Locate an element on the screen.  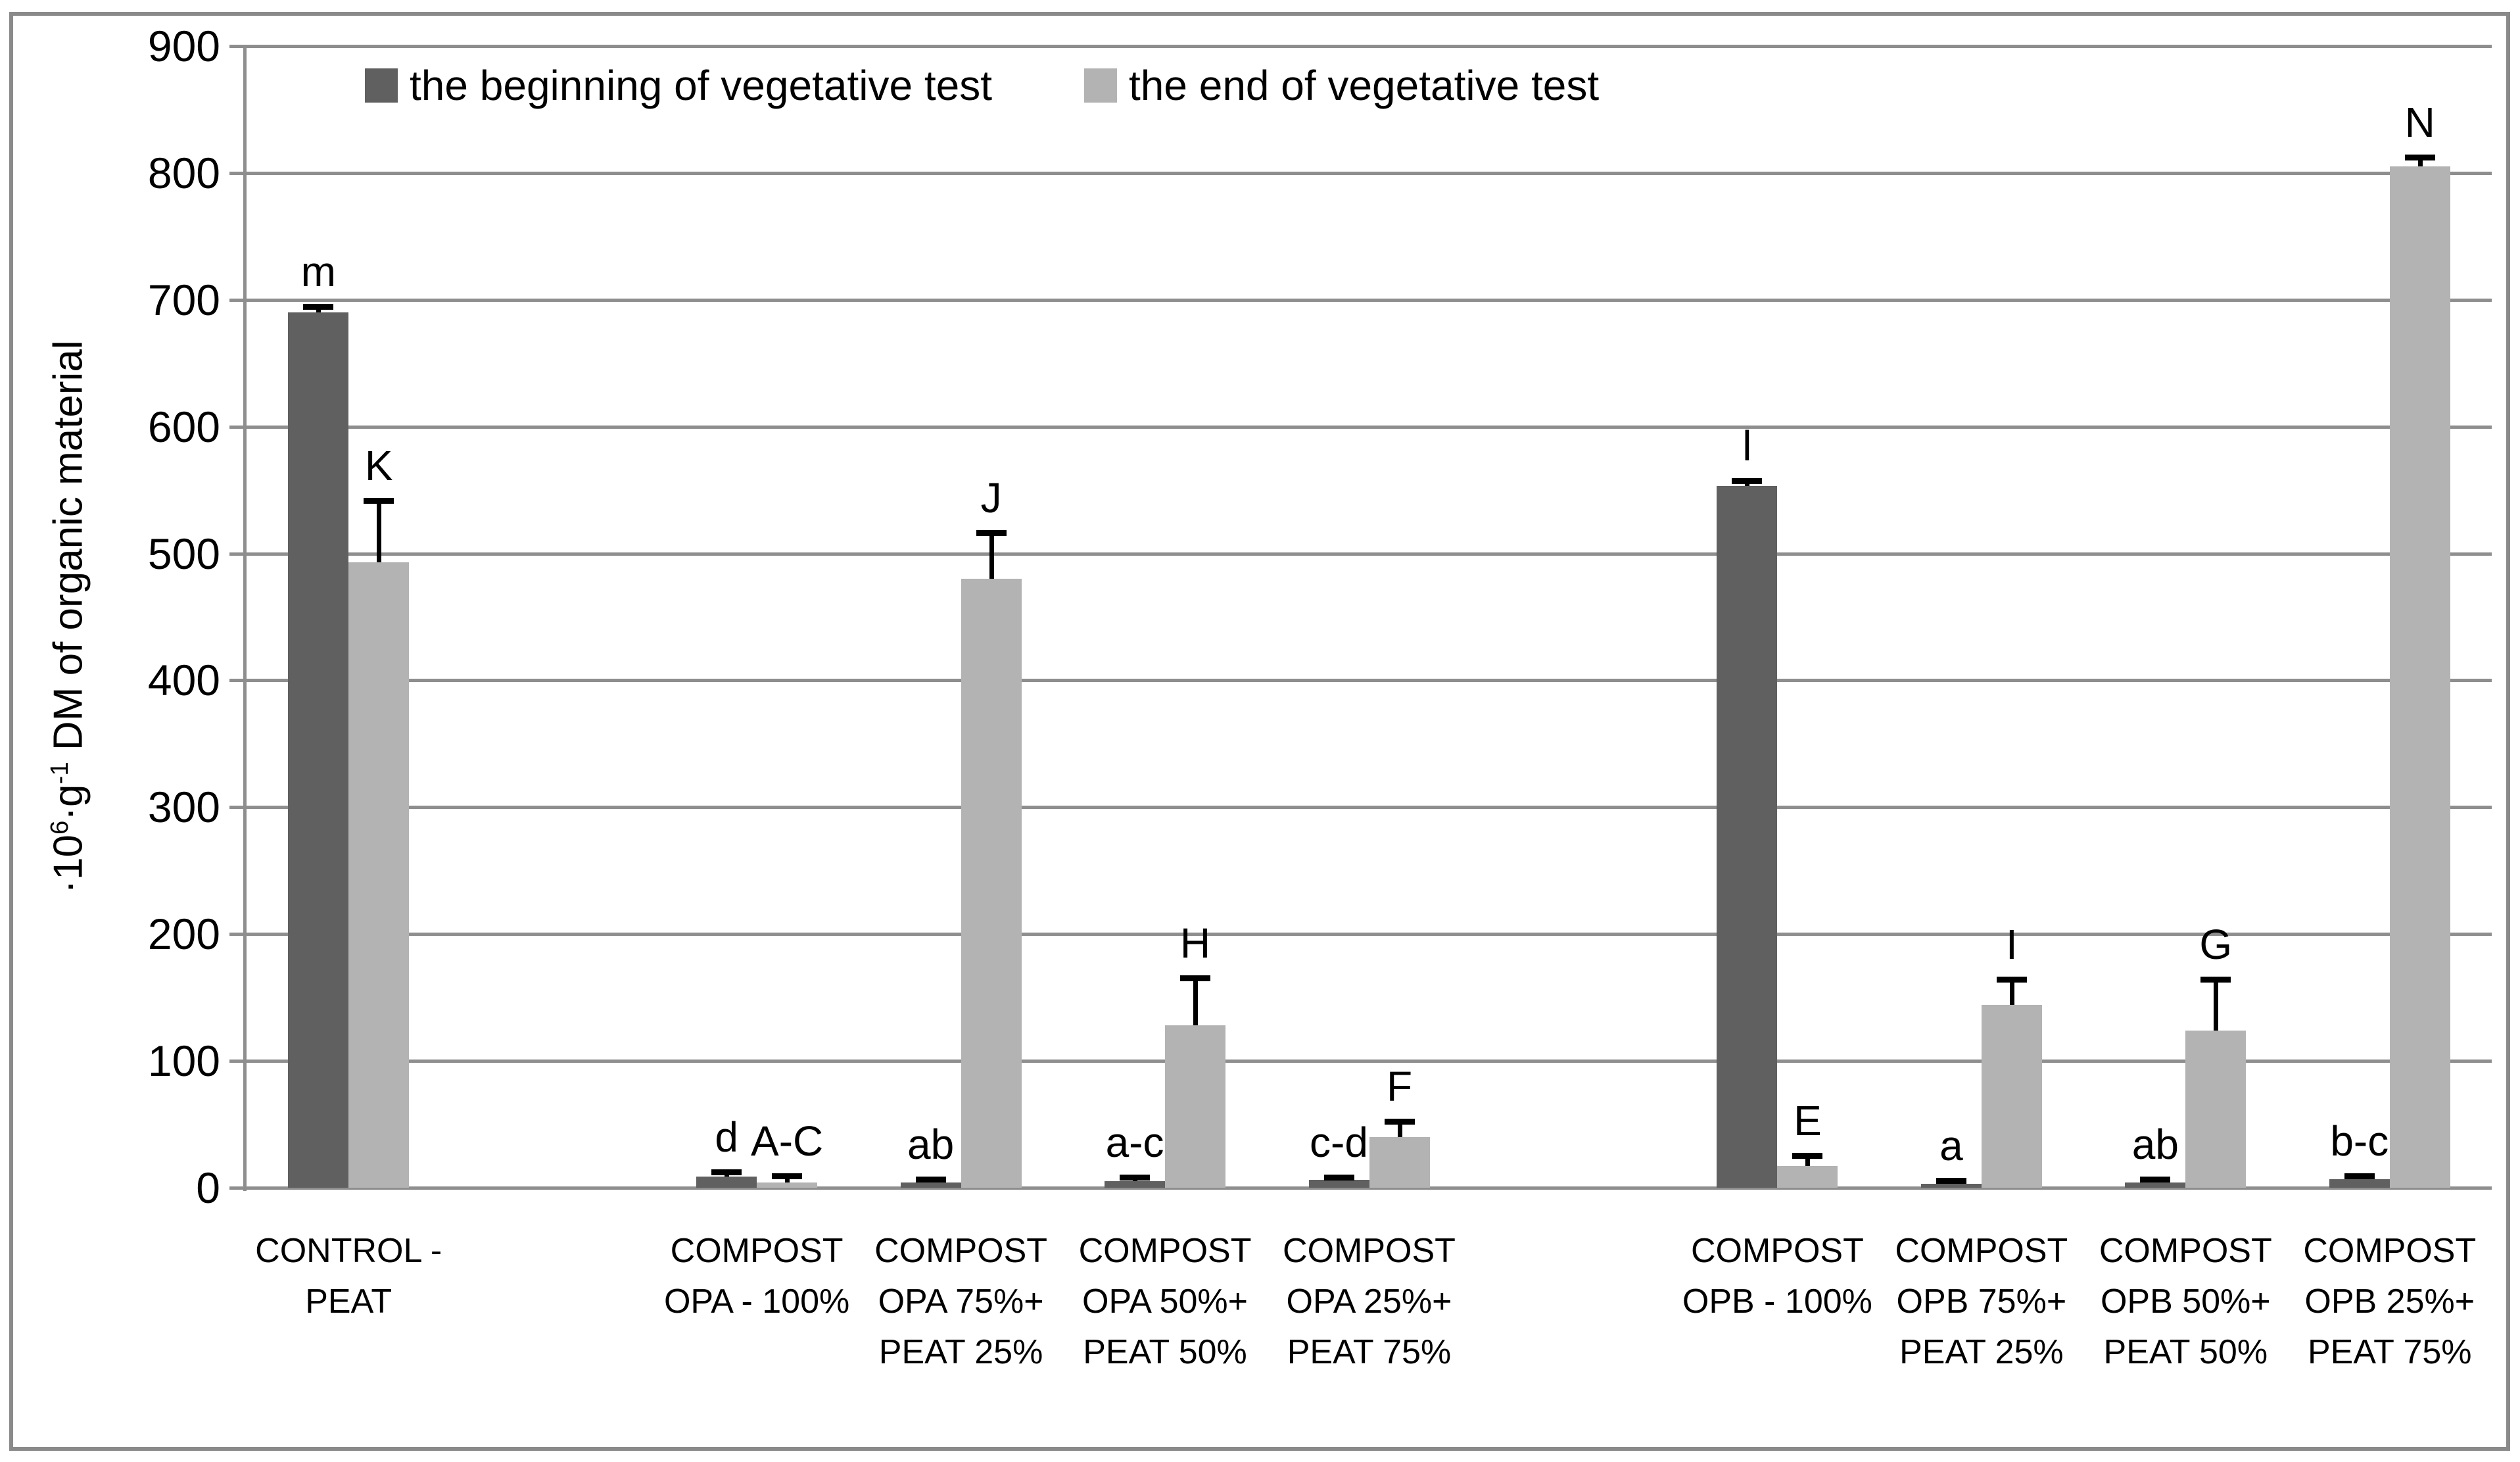
y-tick-label-900: 900 is located at coordinates (184, 46).